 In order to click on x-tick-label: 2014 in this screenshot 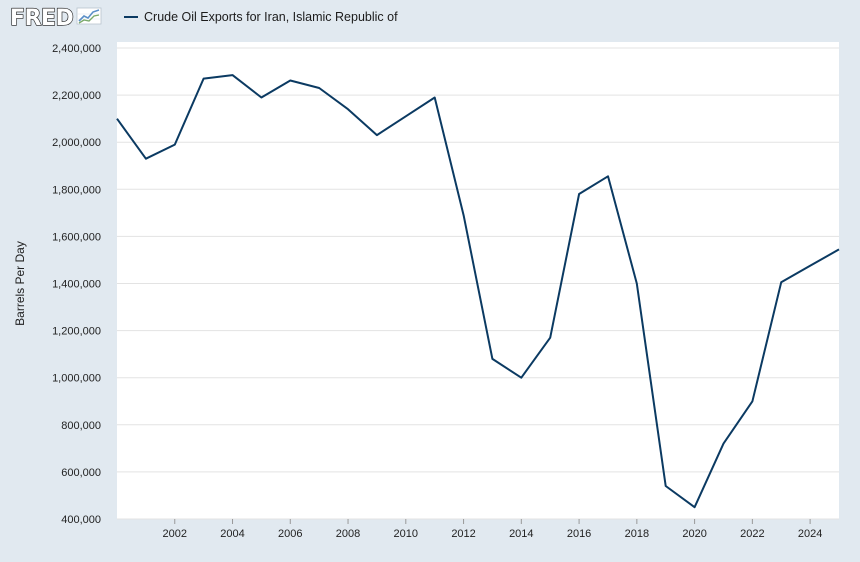, I will do `click(521, 534)`.